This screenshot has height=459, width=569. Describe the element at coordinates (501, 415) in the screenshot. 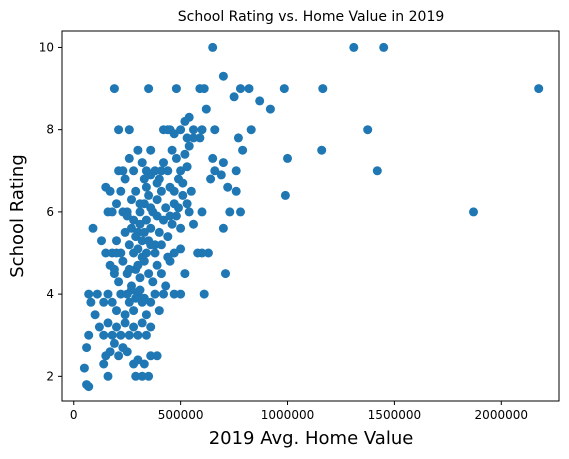

I see `x-tick-label: 2000000` at that location.